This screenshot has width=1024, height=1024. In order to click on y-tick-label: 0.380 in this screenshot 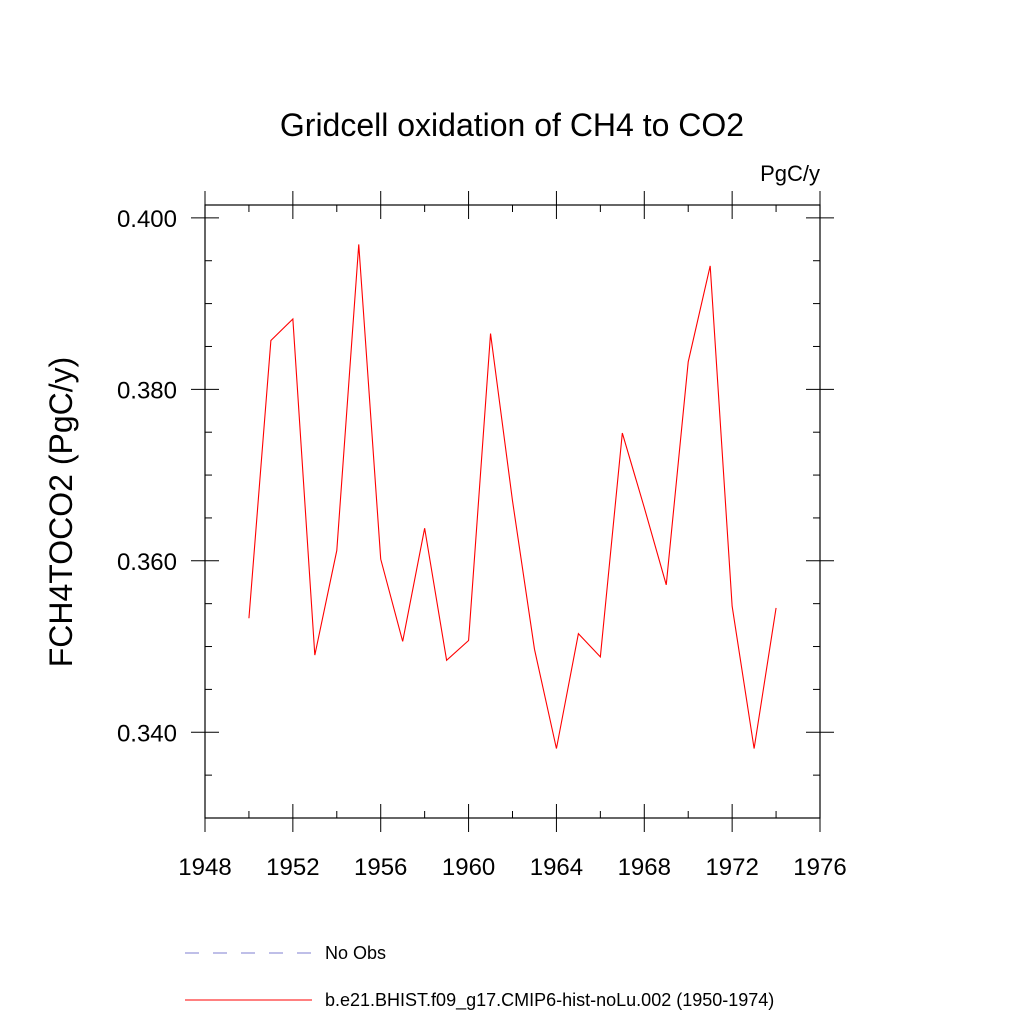, I will do `click(147, 390)`.